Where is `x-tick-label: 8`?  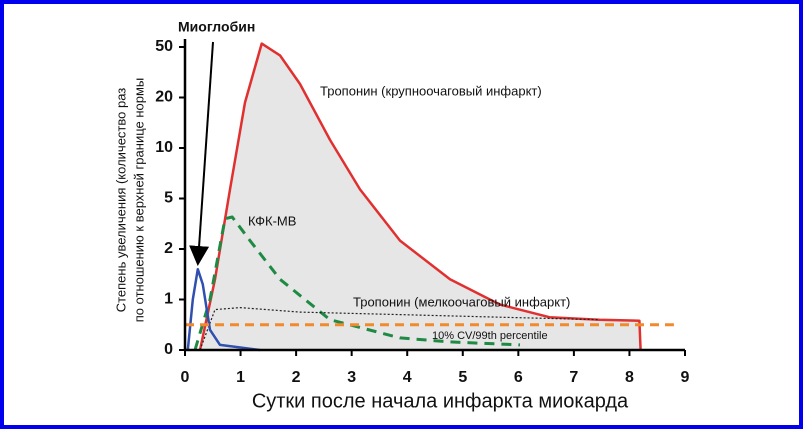
x-tick-label: 8 is located at coordinates (629, 377).